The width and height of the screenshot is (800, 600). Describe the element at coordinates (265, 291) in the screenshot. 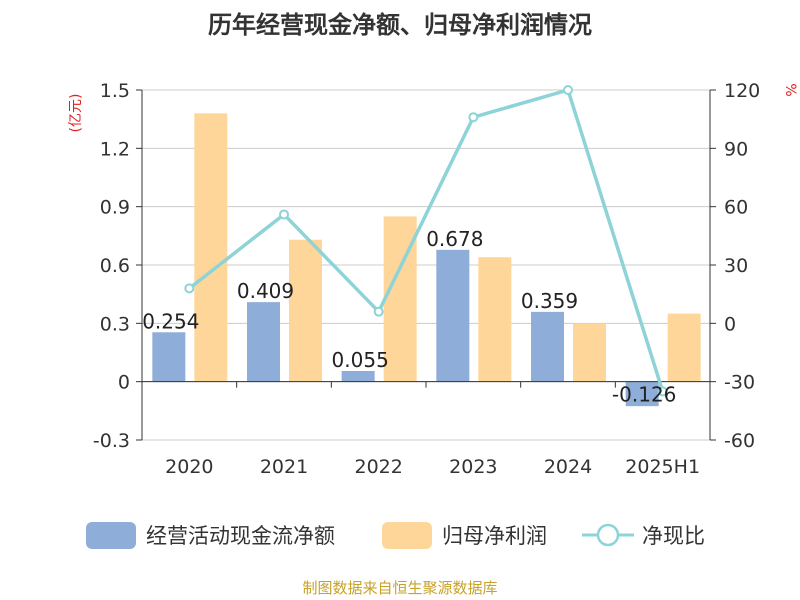

I see `cashflow-data-label: 0.409` at that location.